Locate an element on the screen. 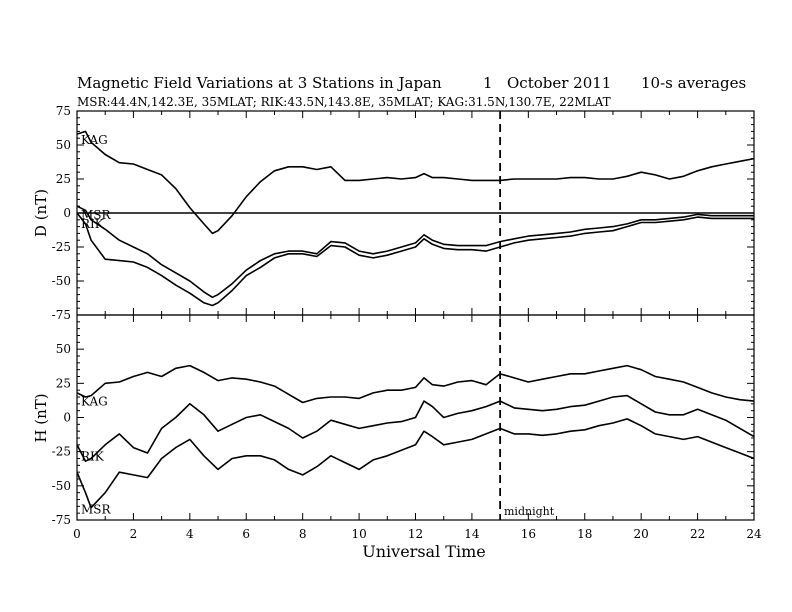 The height and width of the screenshot is (612, 792). panel-h-ylabel: H (nT) is located at coordinates (41, 417).